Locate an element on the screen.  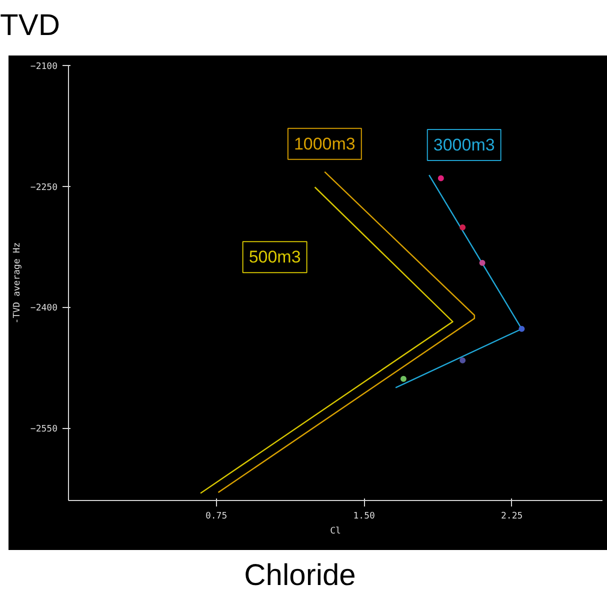
chart-title: TVD is located at coordinates (30, 26).